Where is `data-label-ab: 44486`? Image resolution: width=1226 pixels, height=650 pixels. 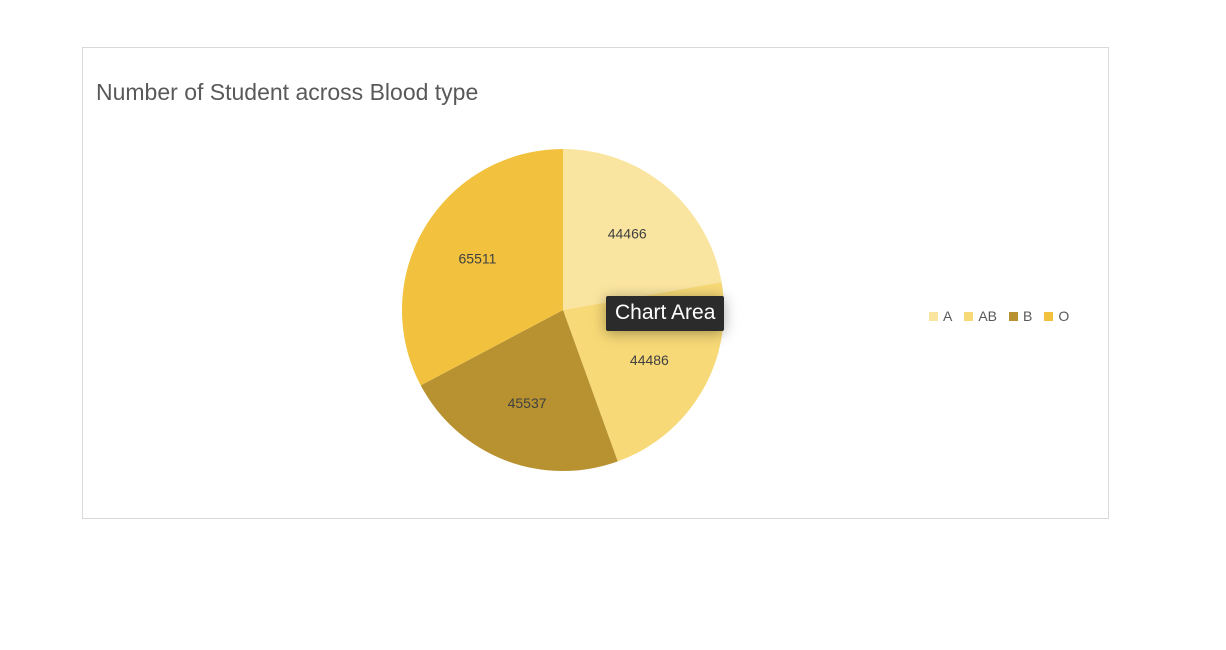
data-label-ab: 44486 is located at coordinates (649, 360).